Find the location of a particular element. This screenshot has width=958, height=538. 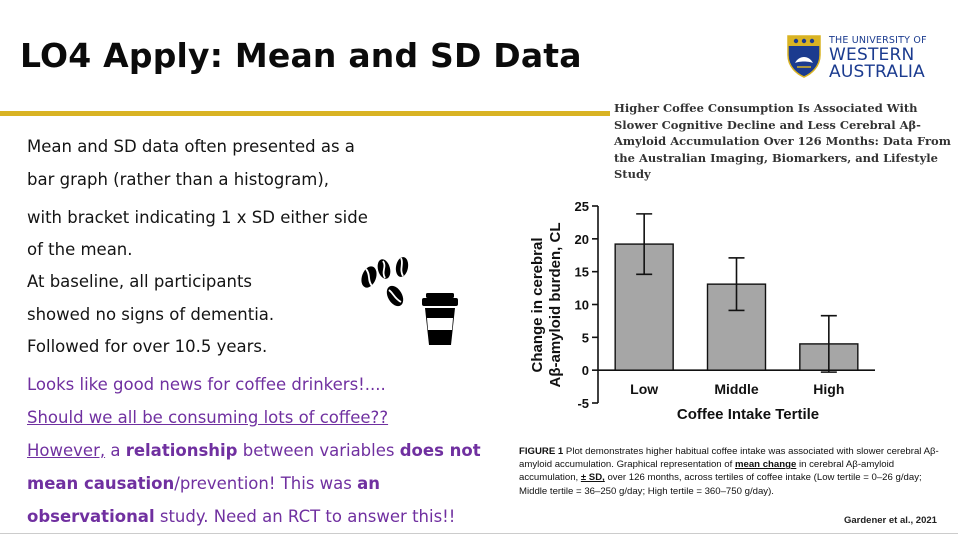

body-line-2: bar graph (rather than a histogram), is located at coordinates (178, 179).